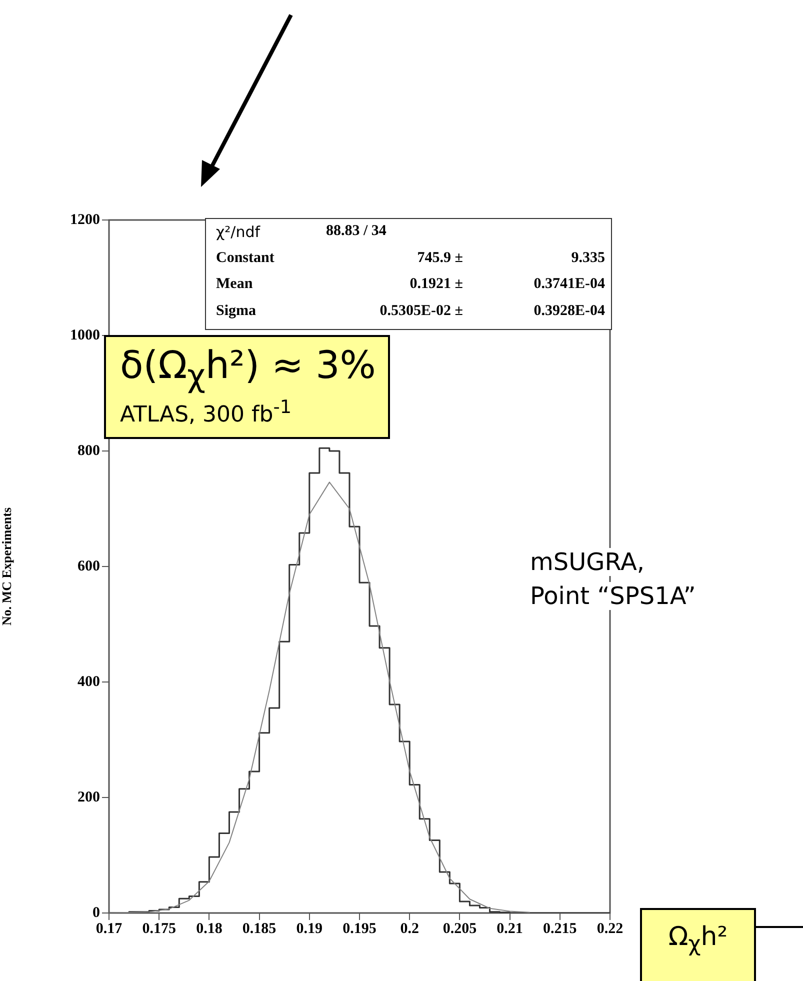 Image resolution: width=803 pixels, height=981 pixels. I want to click on annotation: mSUGRA,, so click(587, 562).